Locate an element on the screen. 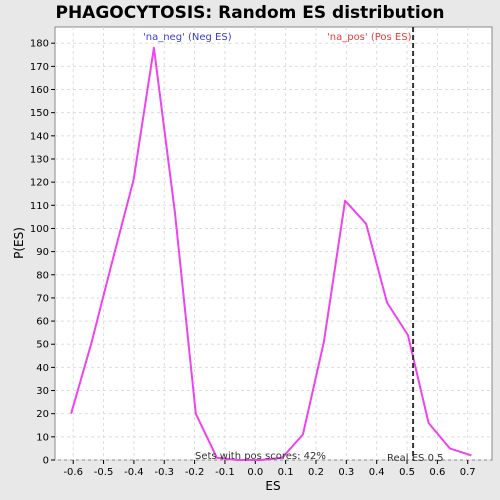  y-tick-label: 30 is located at coordinates (42, 391).